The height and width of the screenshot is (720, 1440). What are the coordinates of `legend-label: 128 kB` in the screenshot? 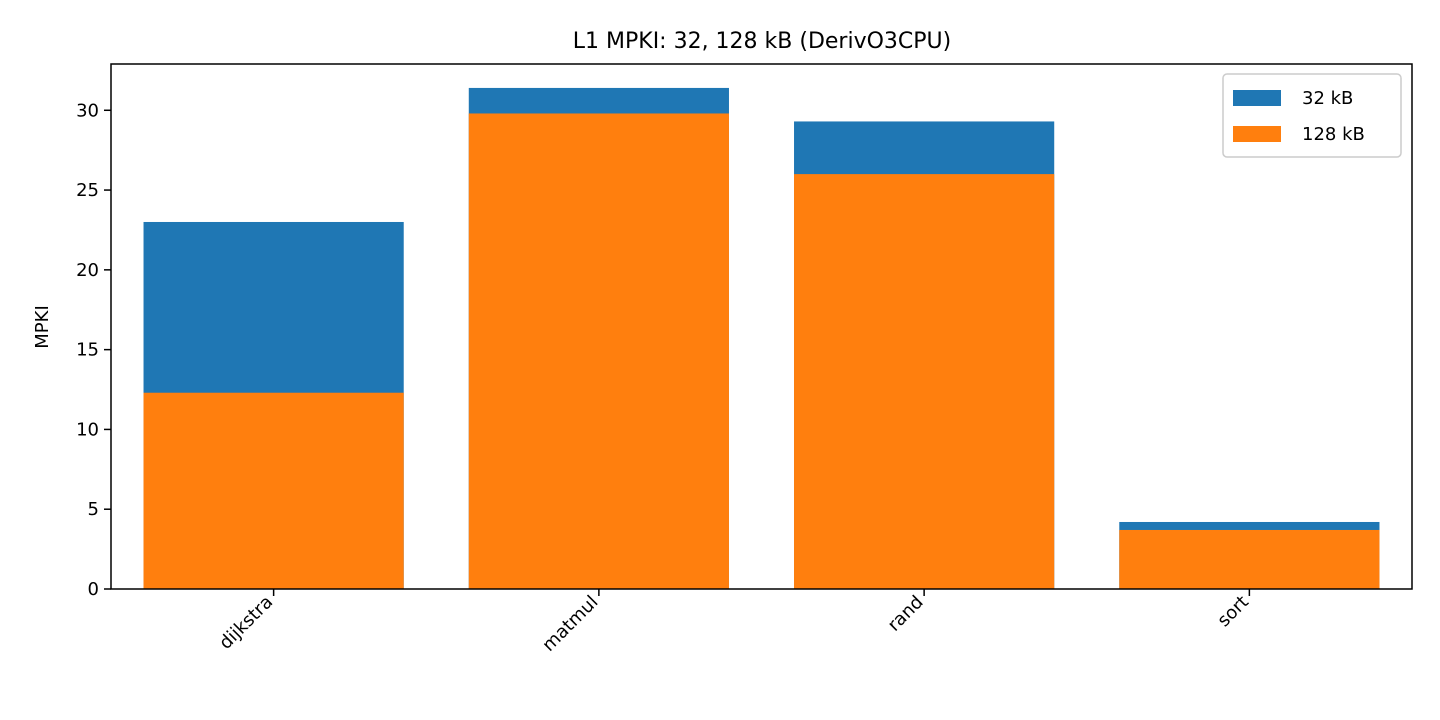 It's located at (1333, 134).